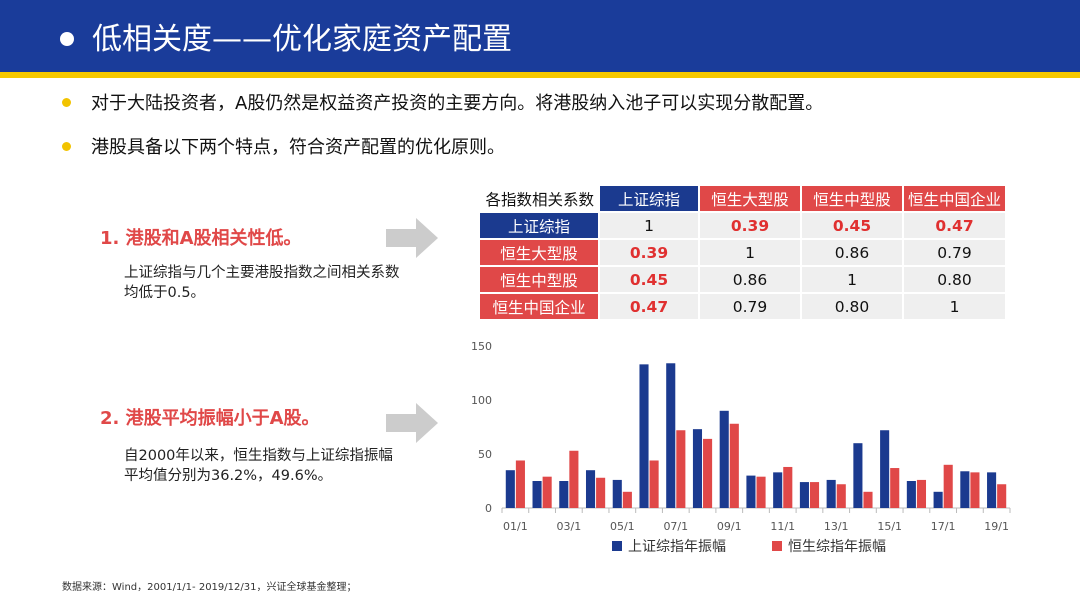 The image size is (1080, 608). Describe the element at coordinates (258, 466) in the screenshot. I see `point-2-desc: 自2000年以来，恒生指数与上证综指振幅平均值分别为36.2%，49.6%。` at that location.